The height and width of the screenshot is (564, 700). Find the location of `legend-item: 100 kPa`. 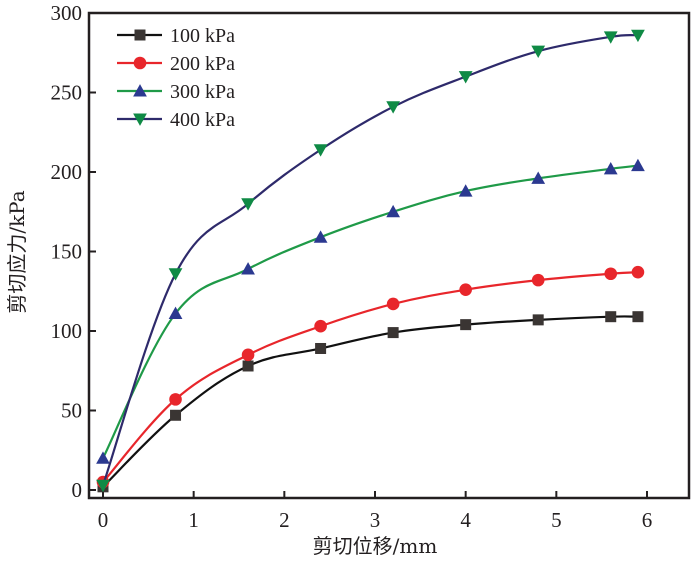

legend-item: 100 kPa is located at coordinates (176, 36).